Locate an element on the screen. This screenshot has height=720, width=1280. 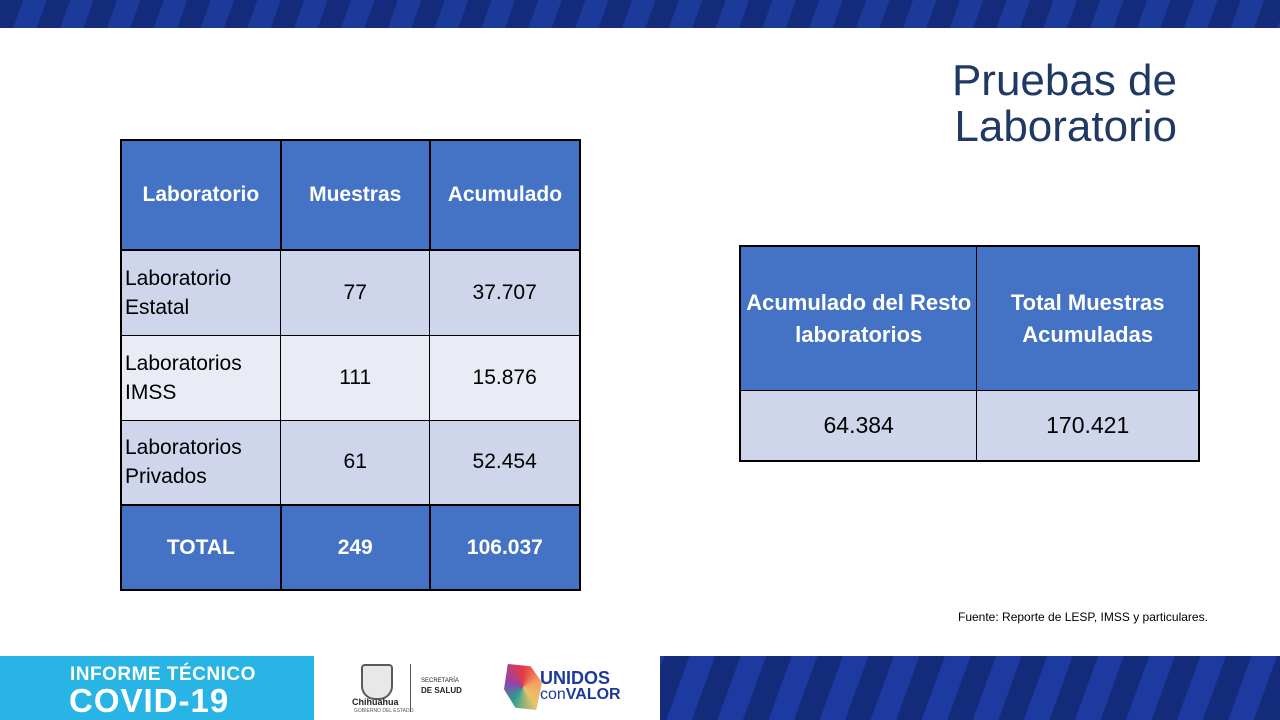
row-name-text: Laboratorios Privados is located at coordinates (183, 462).